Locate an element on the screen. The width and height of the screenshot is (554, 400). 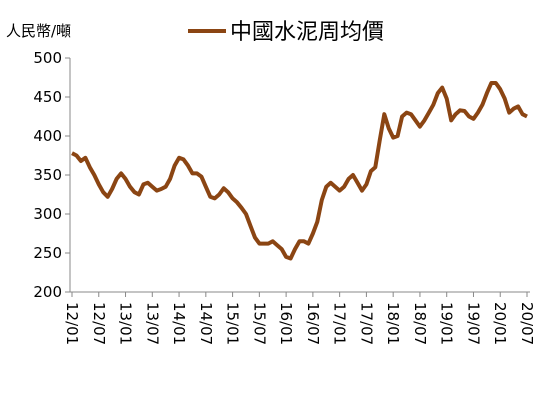
x-tick-label: 17/01 is located at coordinates (340, 323).